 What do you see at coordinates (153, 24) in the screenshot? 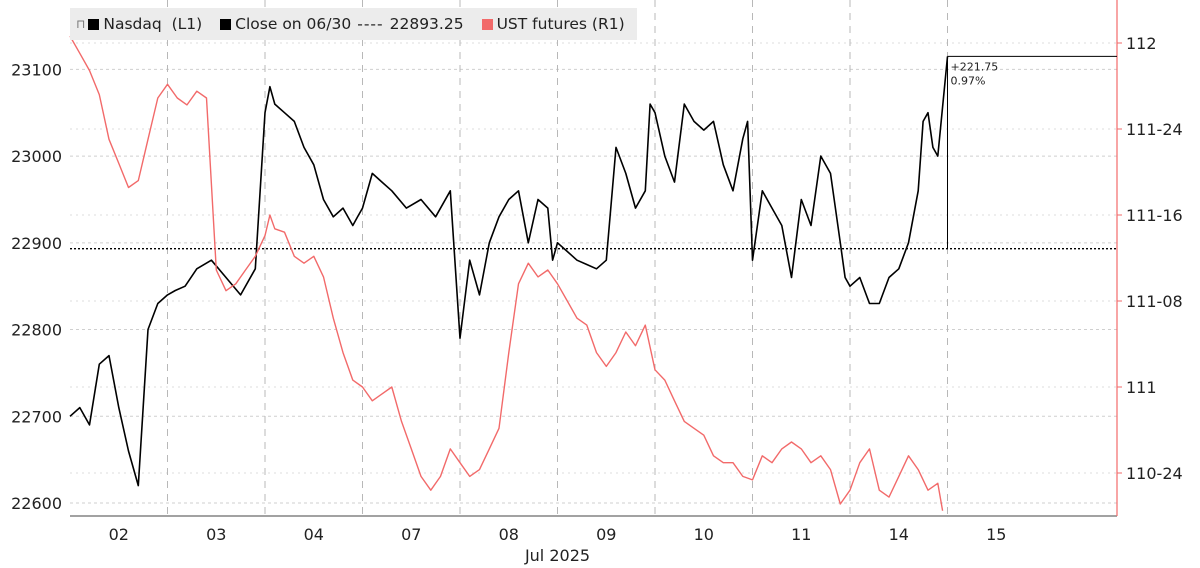
I see `legend-label-nasdaq: Nasdaq (L1)` at bounding box center [153, 24].